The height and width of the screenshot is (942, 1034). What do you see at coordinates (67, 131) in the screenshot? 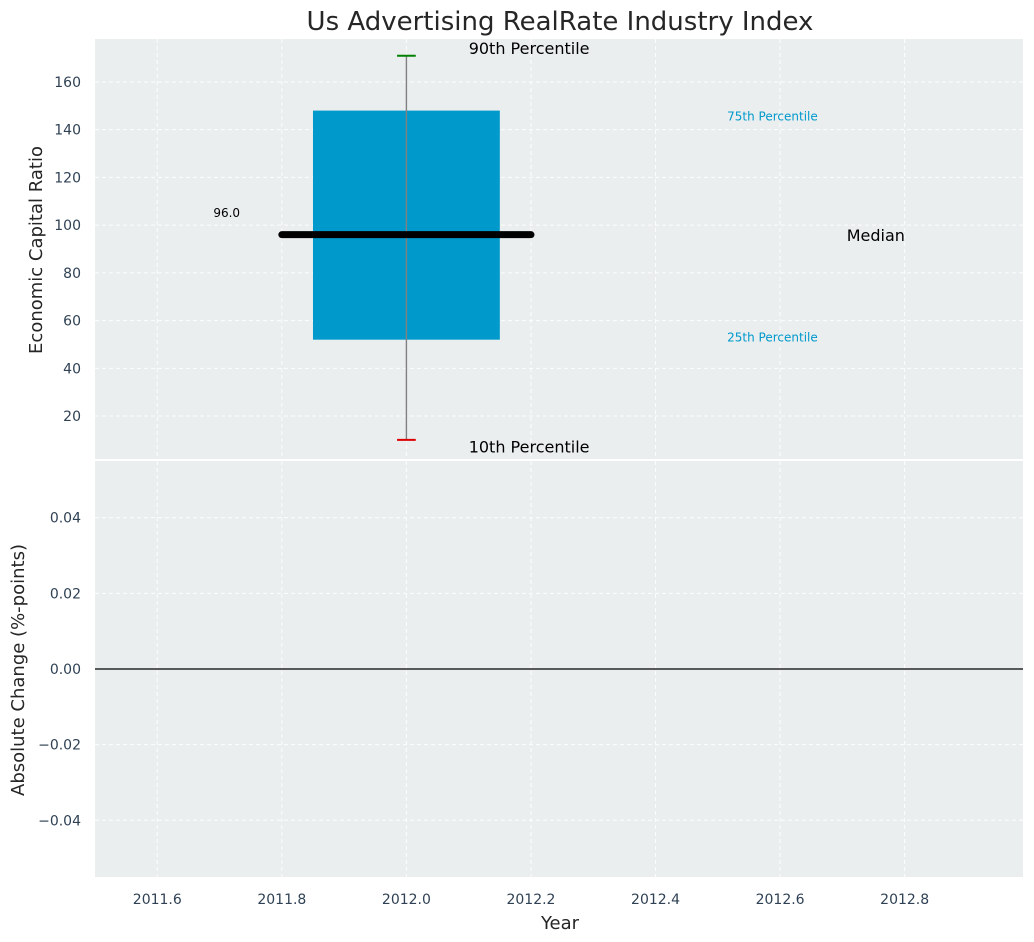
I see `top-y-tick-label: 140` at bounding box center [67, 131].